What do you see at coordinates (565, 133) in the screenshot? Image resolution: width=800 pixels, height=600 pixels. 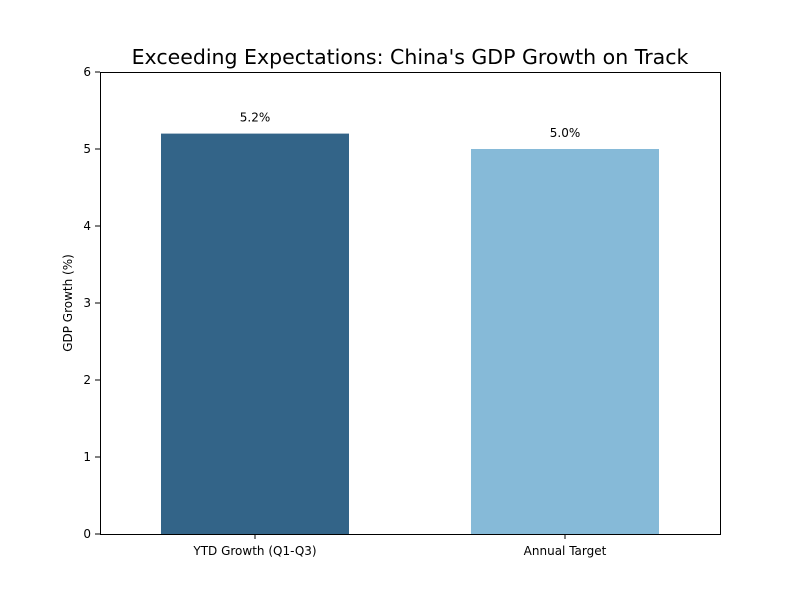 I see `bar-value-label: 5.0%` at bounding box center [565, 133].